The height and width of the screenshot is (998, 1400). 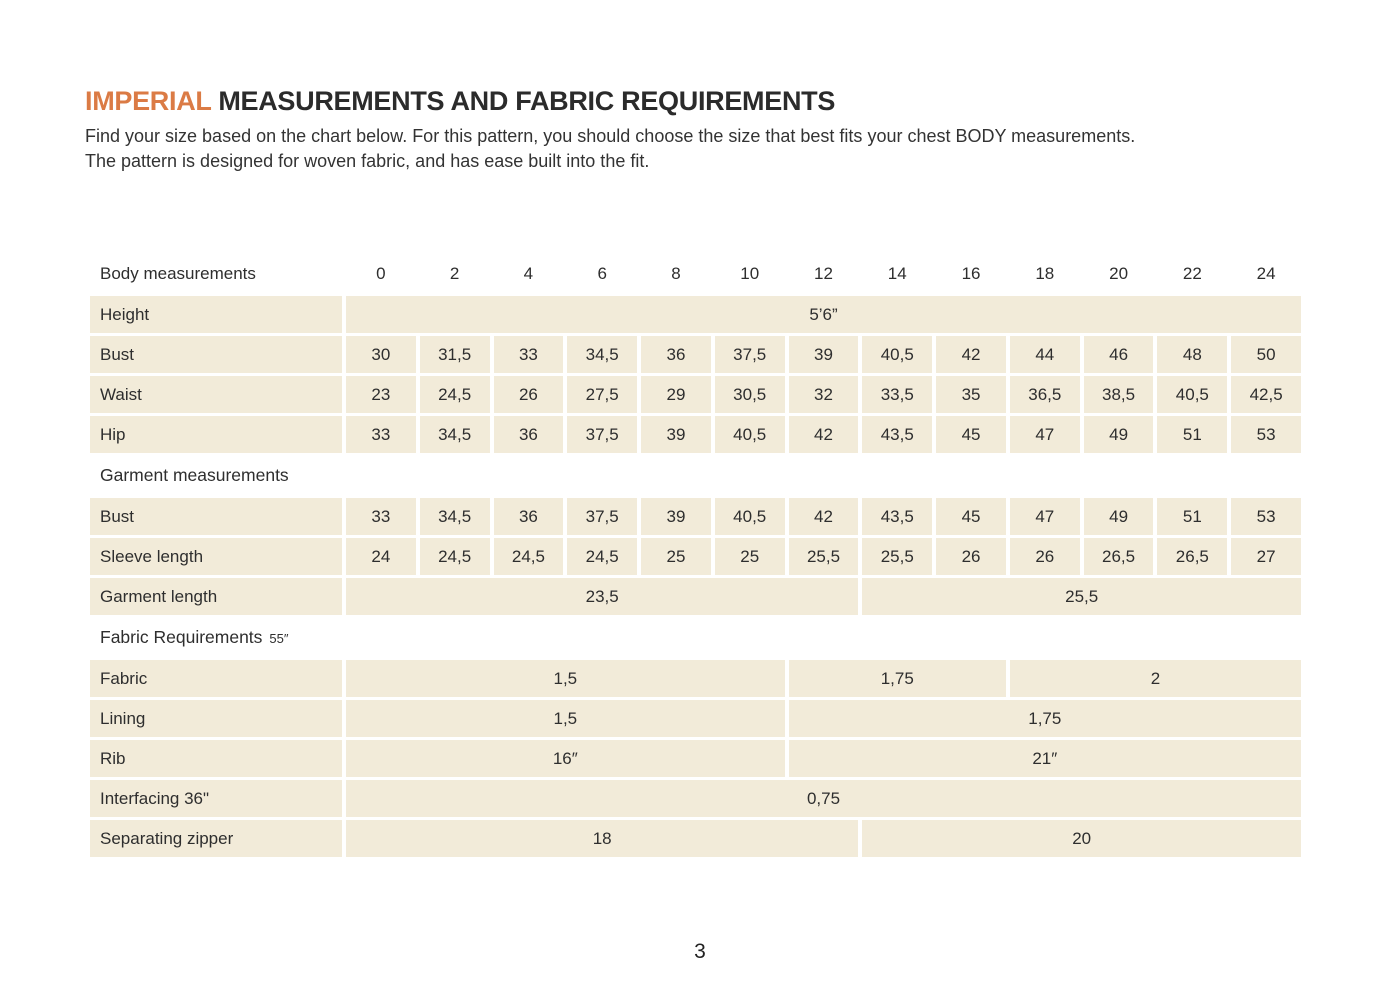 What do you see at coordinates (1155, 678) in the screenshot?
I see `cell-fabric-2: 2` at bounding box center [1155, 678].